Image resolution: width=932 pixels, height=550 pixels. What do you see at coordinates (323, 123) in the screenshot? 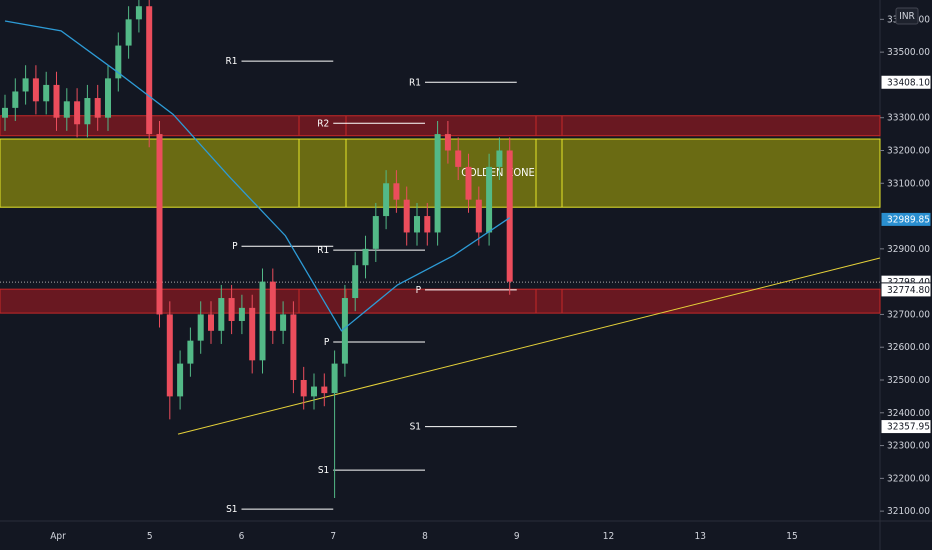
I see `pivot-label: R2` at bounding box center [323, 123].